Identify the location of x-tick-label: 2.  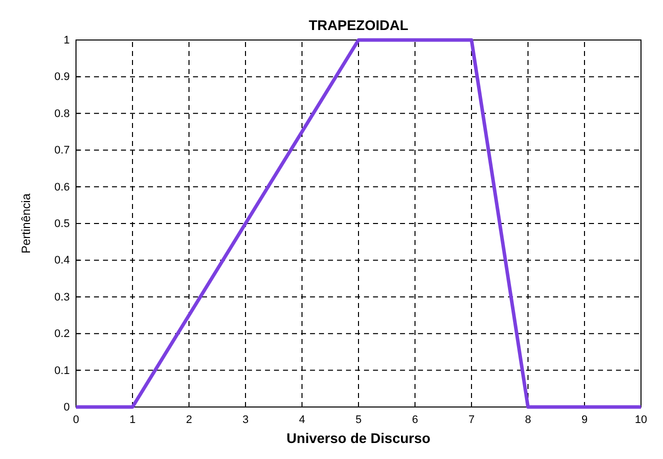
(189, 420).